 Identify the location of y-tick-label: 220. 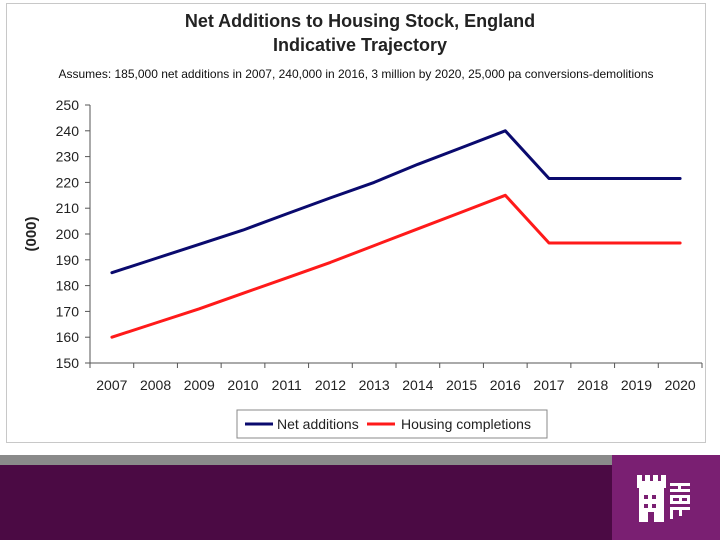
(68, 182).